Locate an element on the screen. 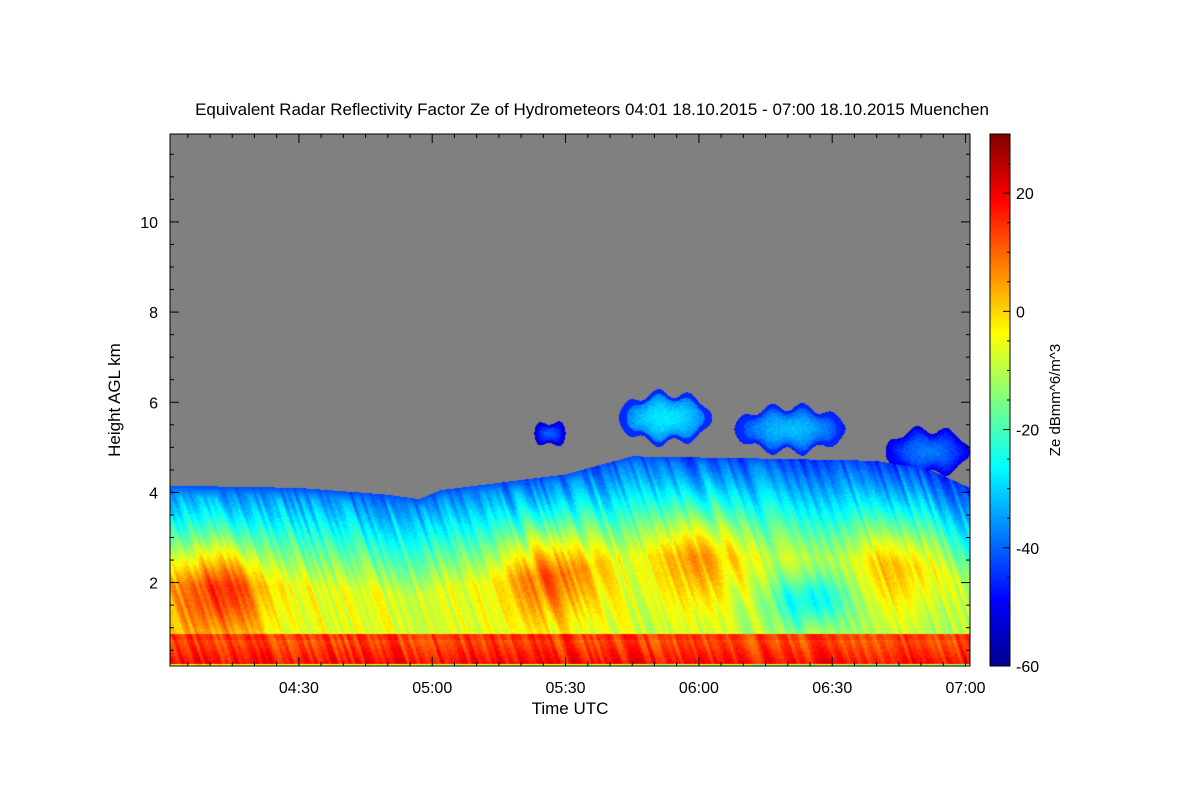 This screenshot has width=1200, height=800. y-tick-label: 8 is located at coordinates (153, 313).